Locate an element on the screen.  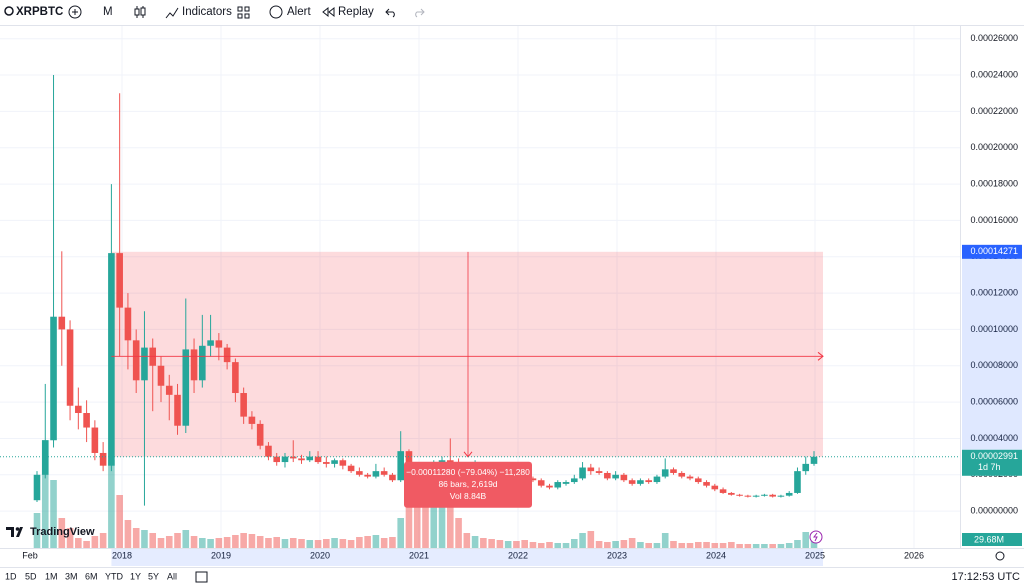
time-range-highlight is located at coordinates (467, 557).